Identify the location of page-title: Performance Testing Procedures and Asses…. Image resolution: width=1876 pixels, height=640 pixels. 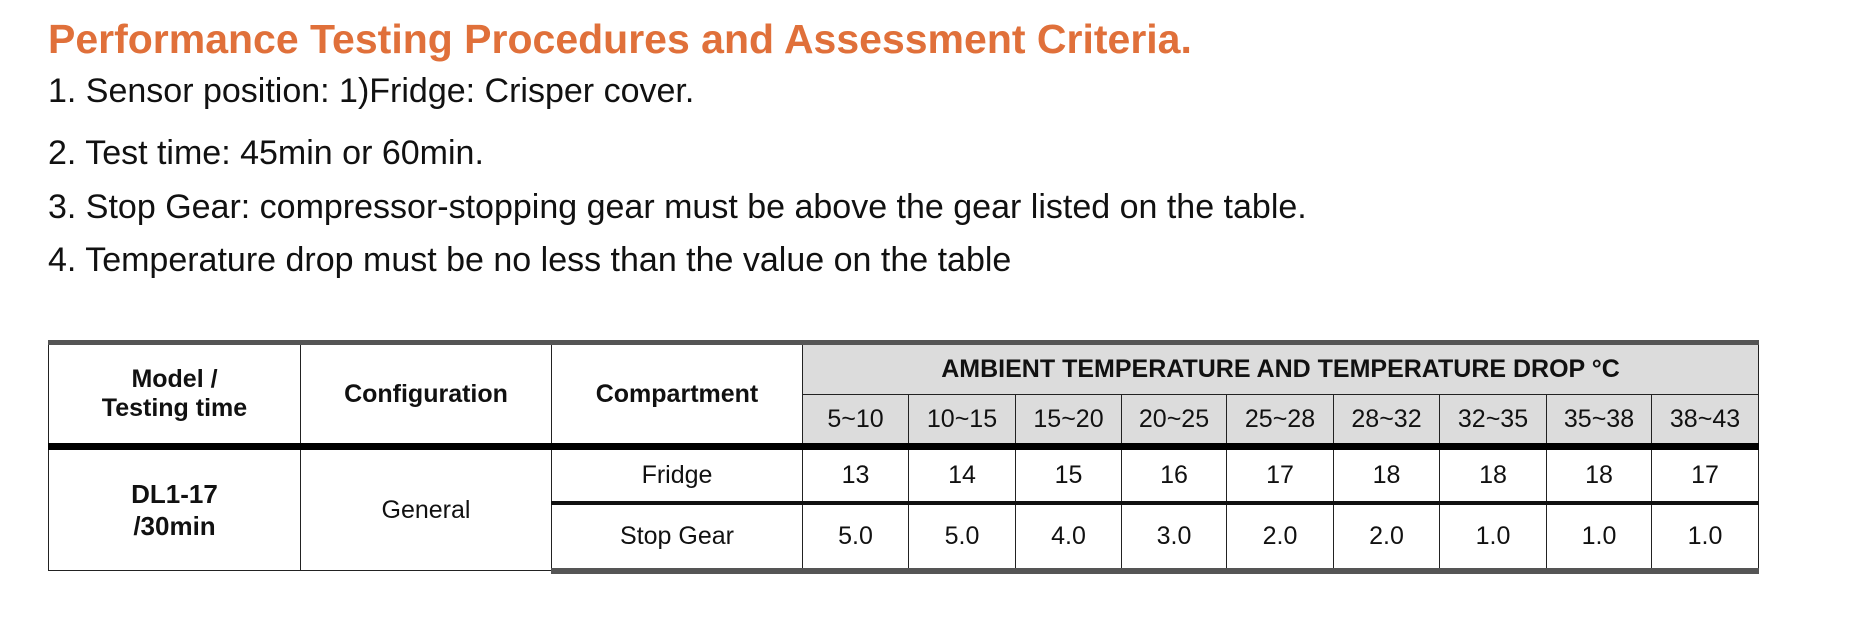
(620, 39).